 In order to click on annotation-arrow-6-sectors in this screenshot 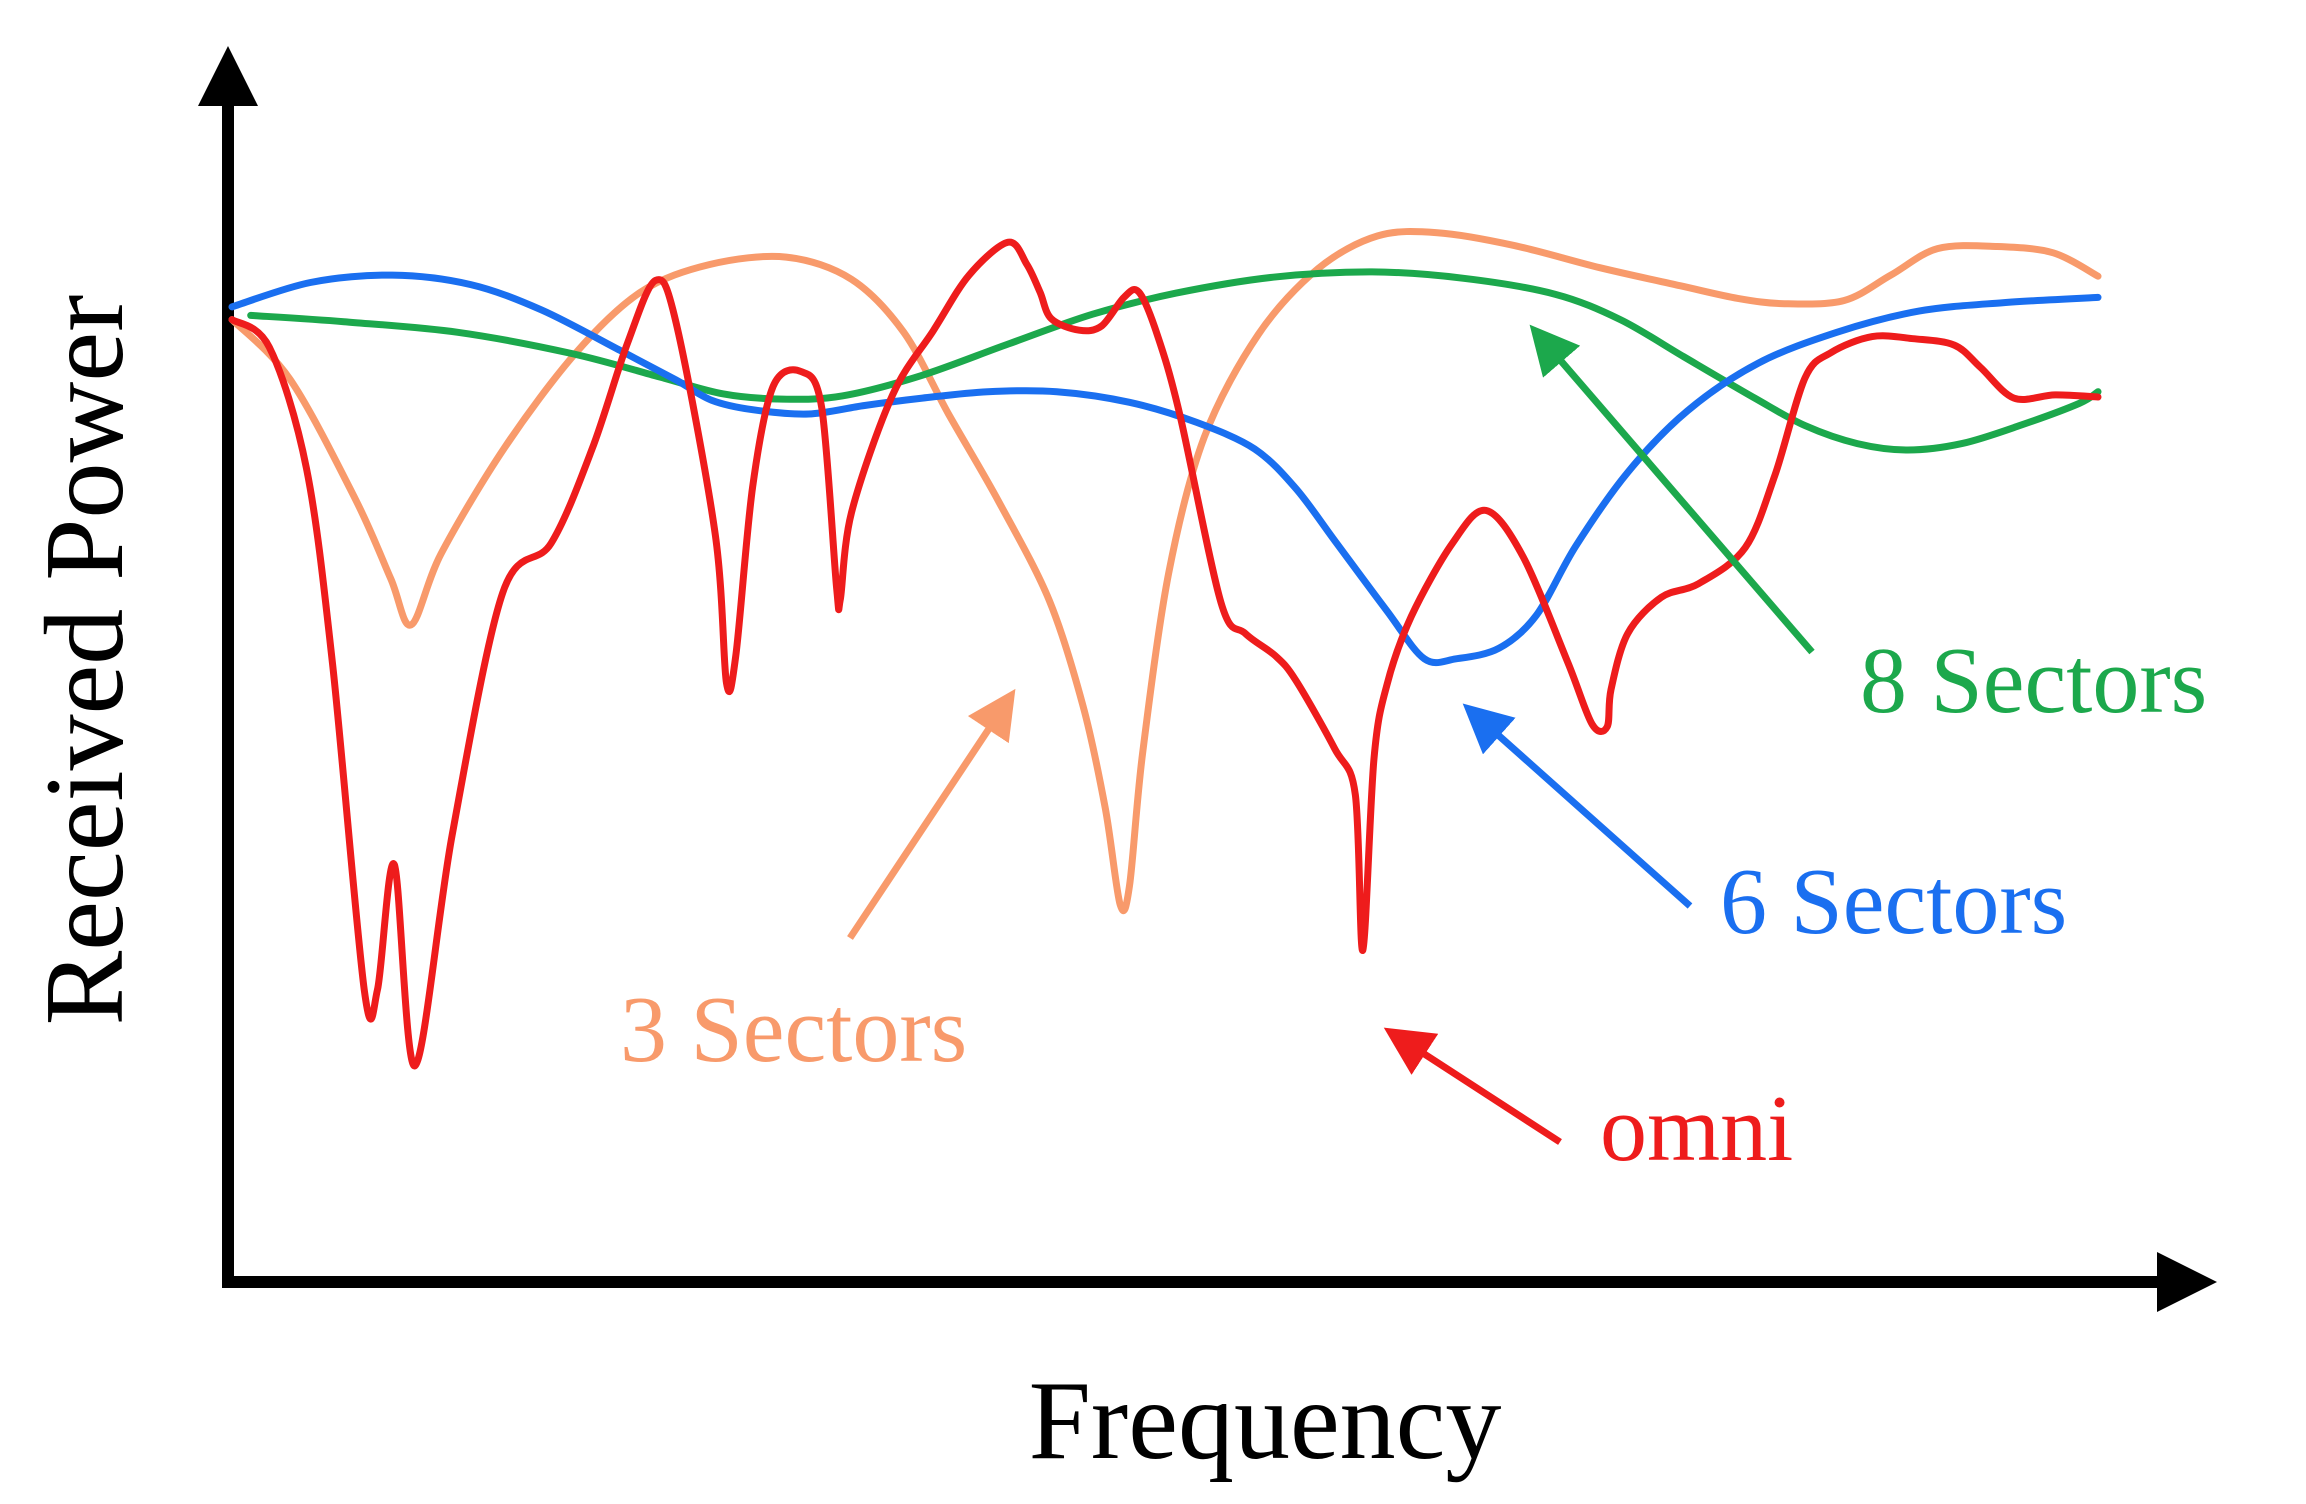, I will do `click(1577, 806)`.